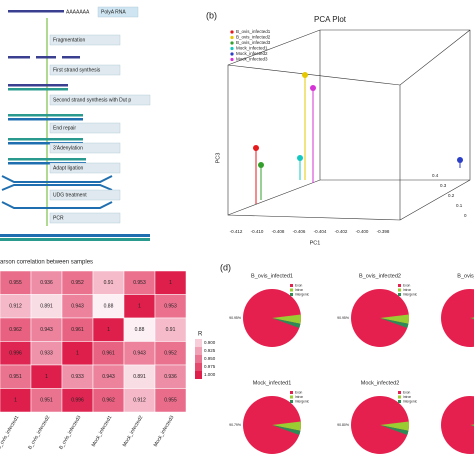 Image resolution: width=474 pixels, height=474 pixels. Describe the element at coordinates (253, 42) in the screenshot. I see `legend-label: B_ovis_infected3` at that location.